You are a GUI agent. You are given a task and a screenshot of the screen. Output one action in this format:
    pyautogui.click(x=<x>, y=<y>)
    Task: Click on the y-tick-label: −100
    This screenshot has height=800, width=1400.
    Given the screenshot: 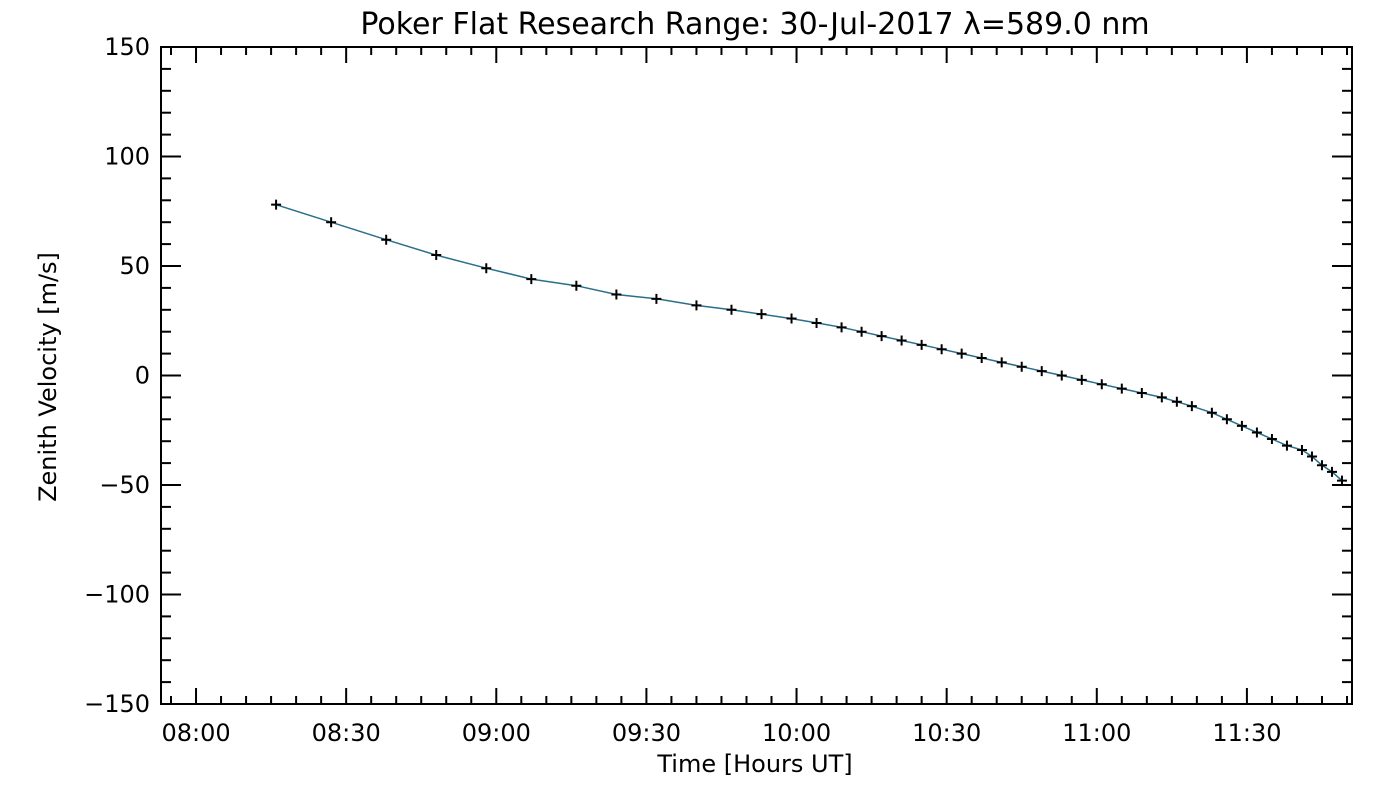 What is the action you would take?
    pyautogui.click(x=117, y=595)
    